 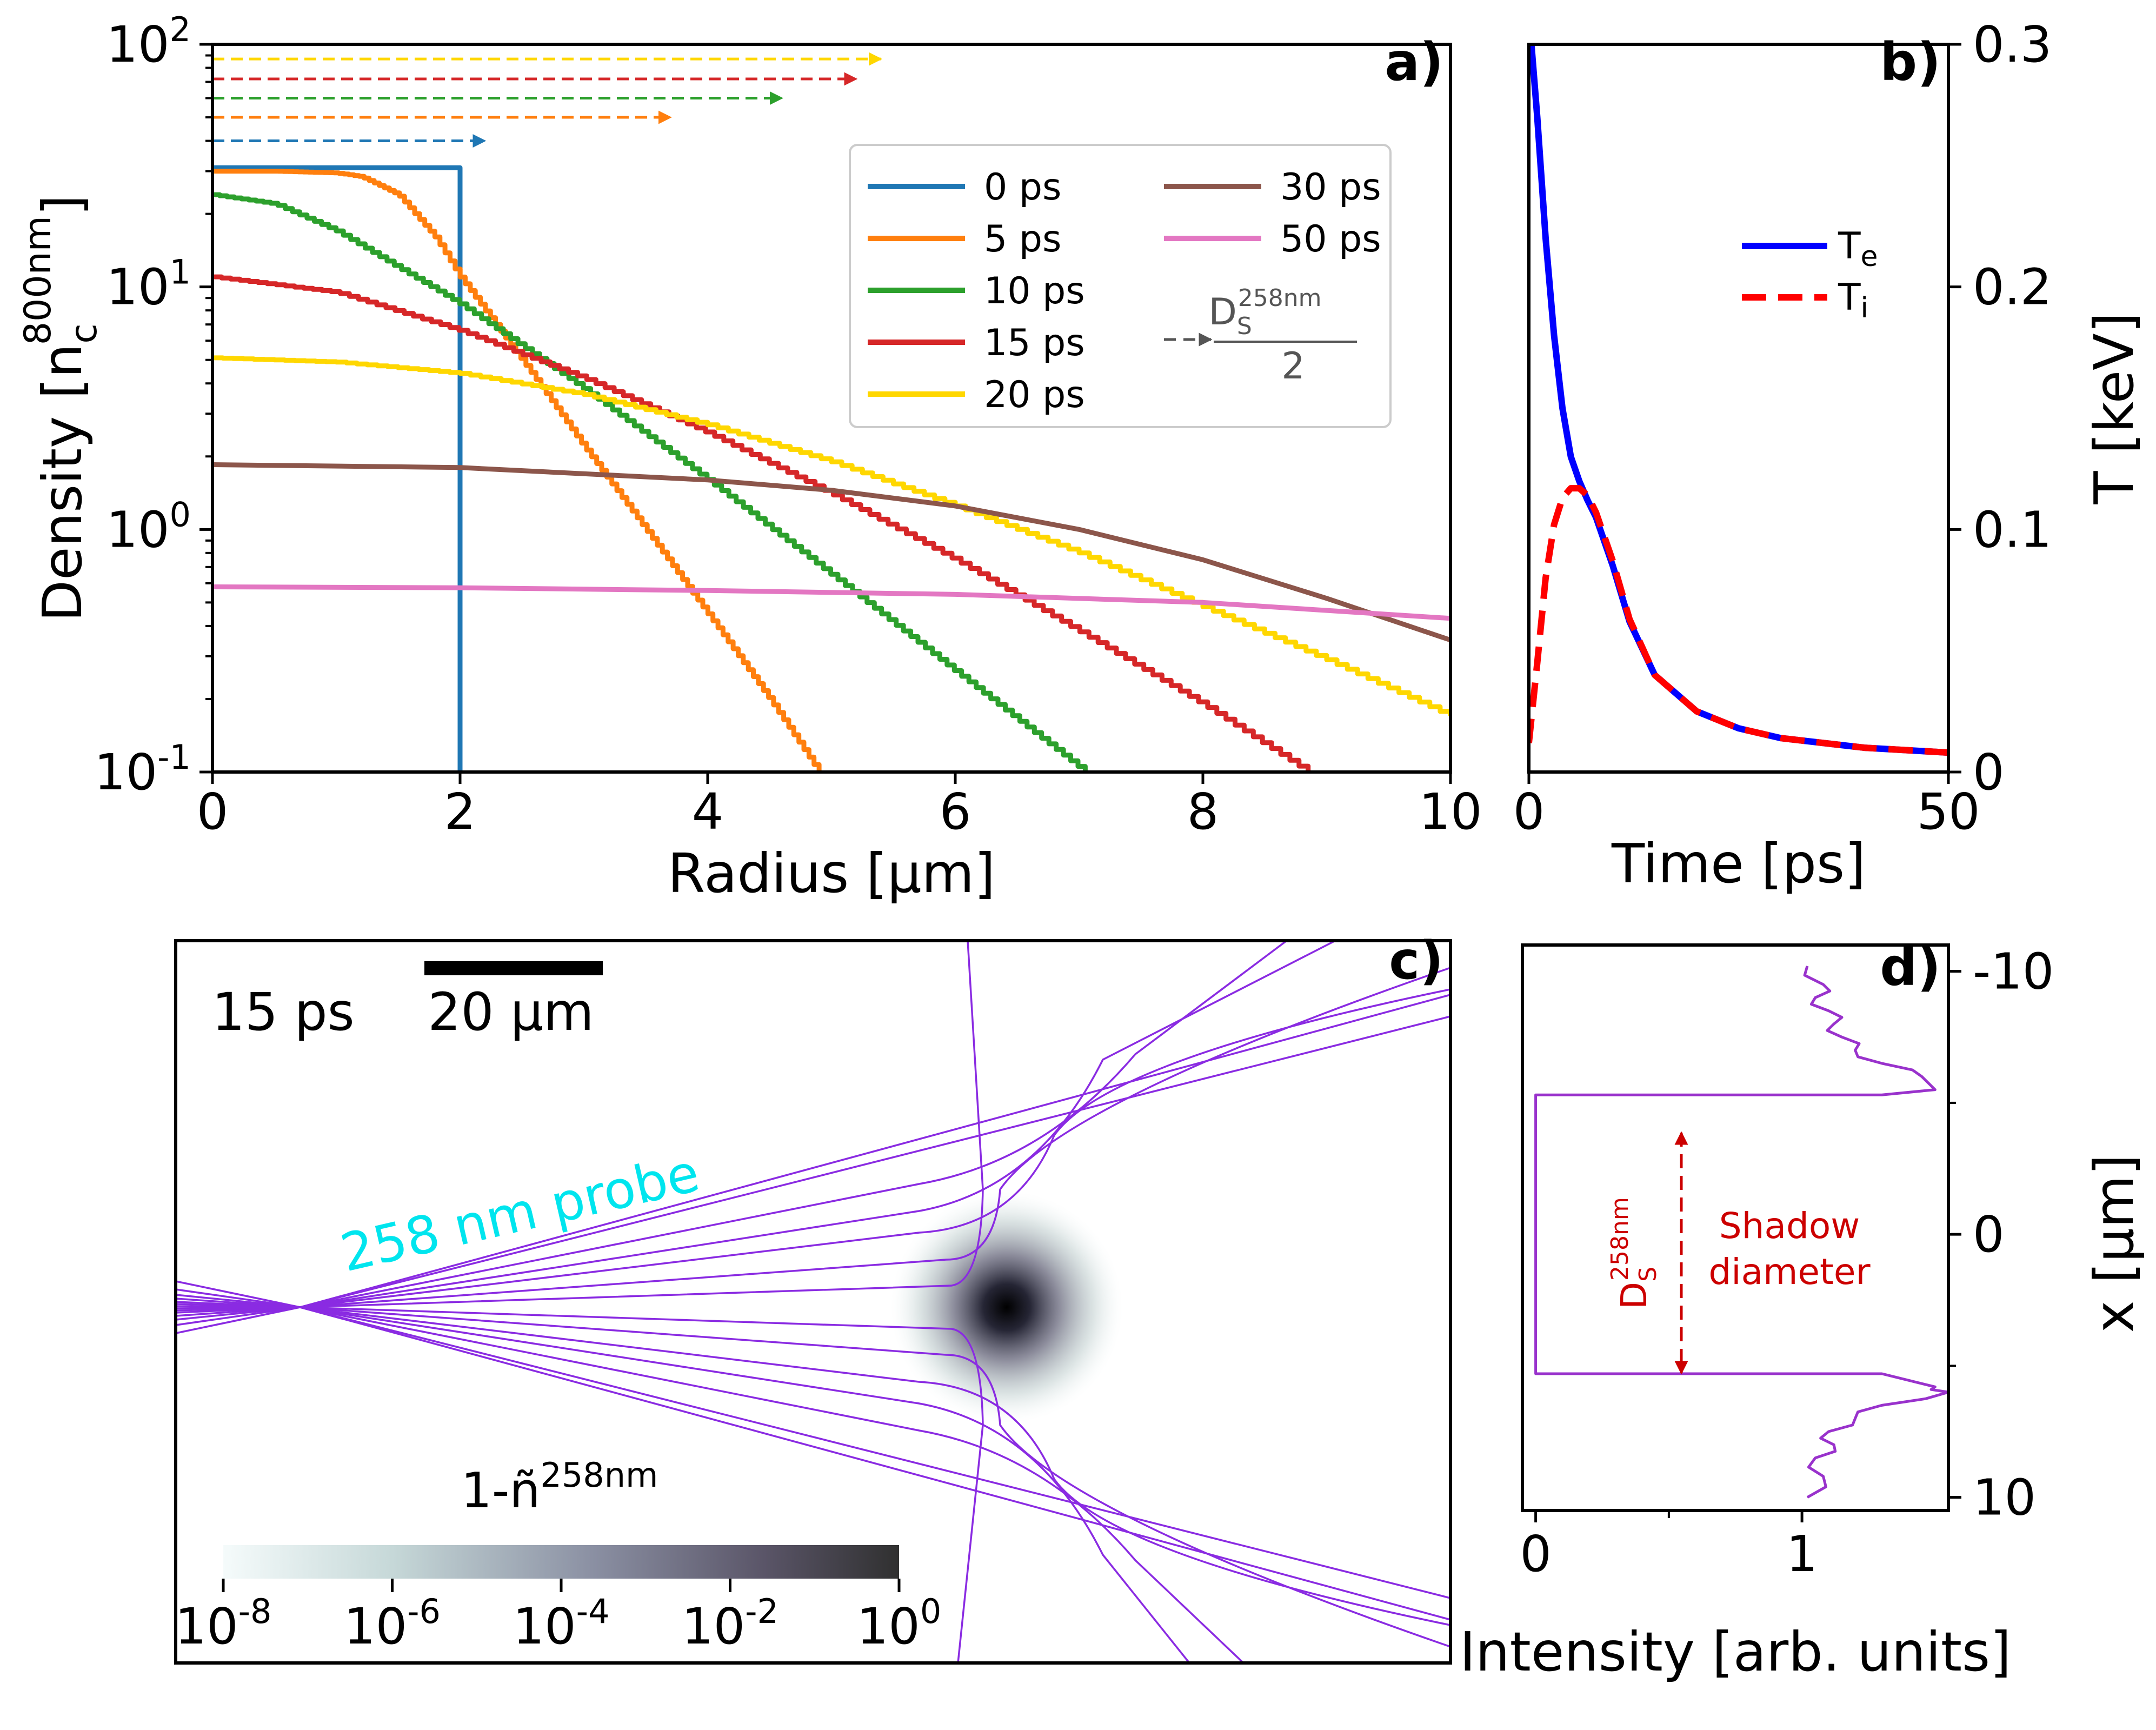 I want to click on time-label: 15 ps, so click(x=283, y=1012).